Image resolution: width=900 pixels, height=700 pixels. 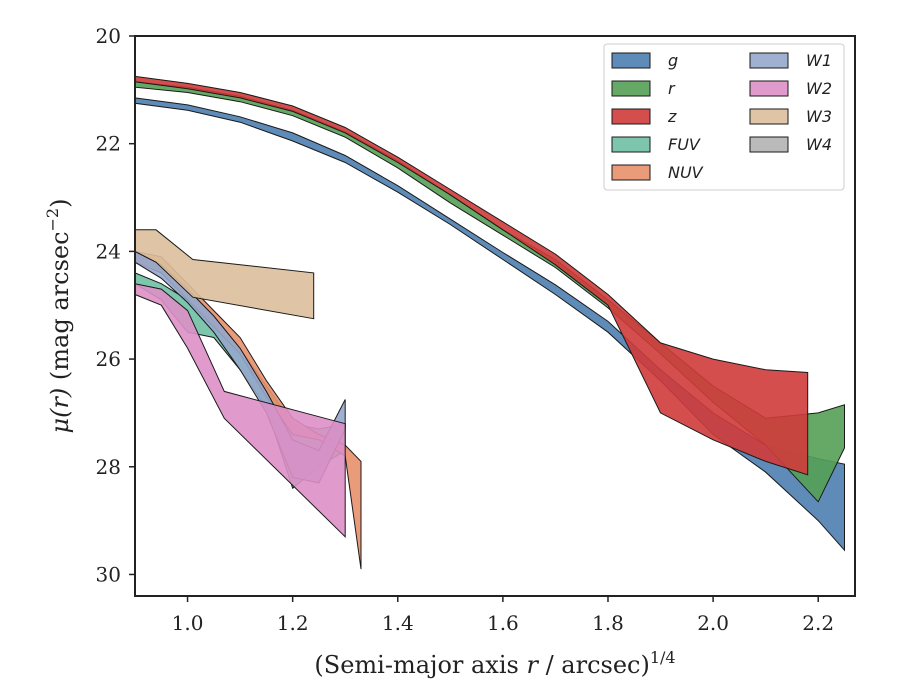 I want to click on legend-swatch-w2, so click(x=769, y=88).